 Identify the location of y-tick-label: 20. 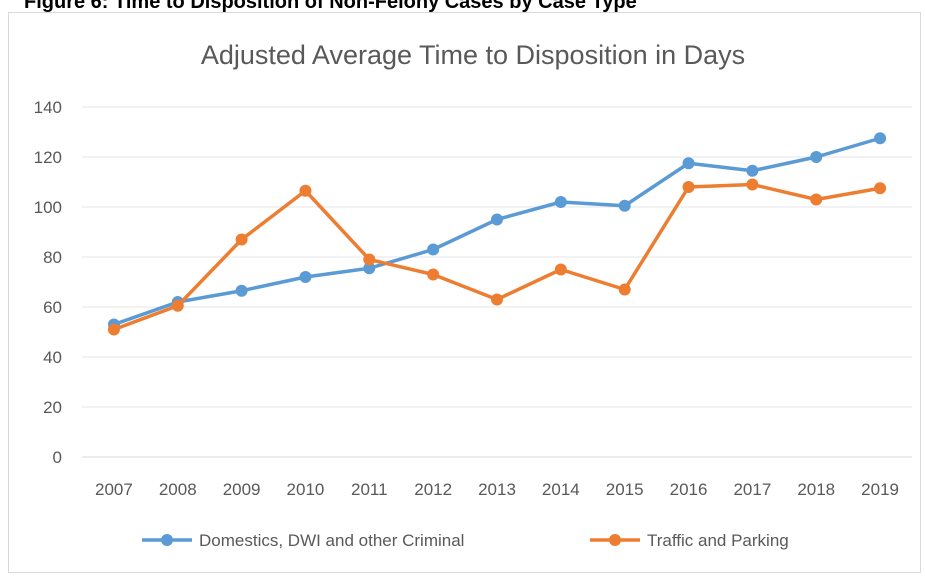
(52, 407).